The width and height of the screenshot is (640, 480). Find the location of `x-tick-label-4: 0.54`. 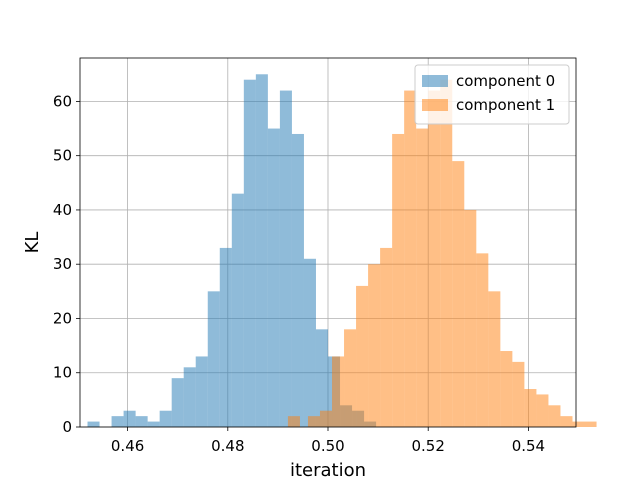

x-tick-label-4: 0.54 is located at coordinates (528, 446).